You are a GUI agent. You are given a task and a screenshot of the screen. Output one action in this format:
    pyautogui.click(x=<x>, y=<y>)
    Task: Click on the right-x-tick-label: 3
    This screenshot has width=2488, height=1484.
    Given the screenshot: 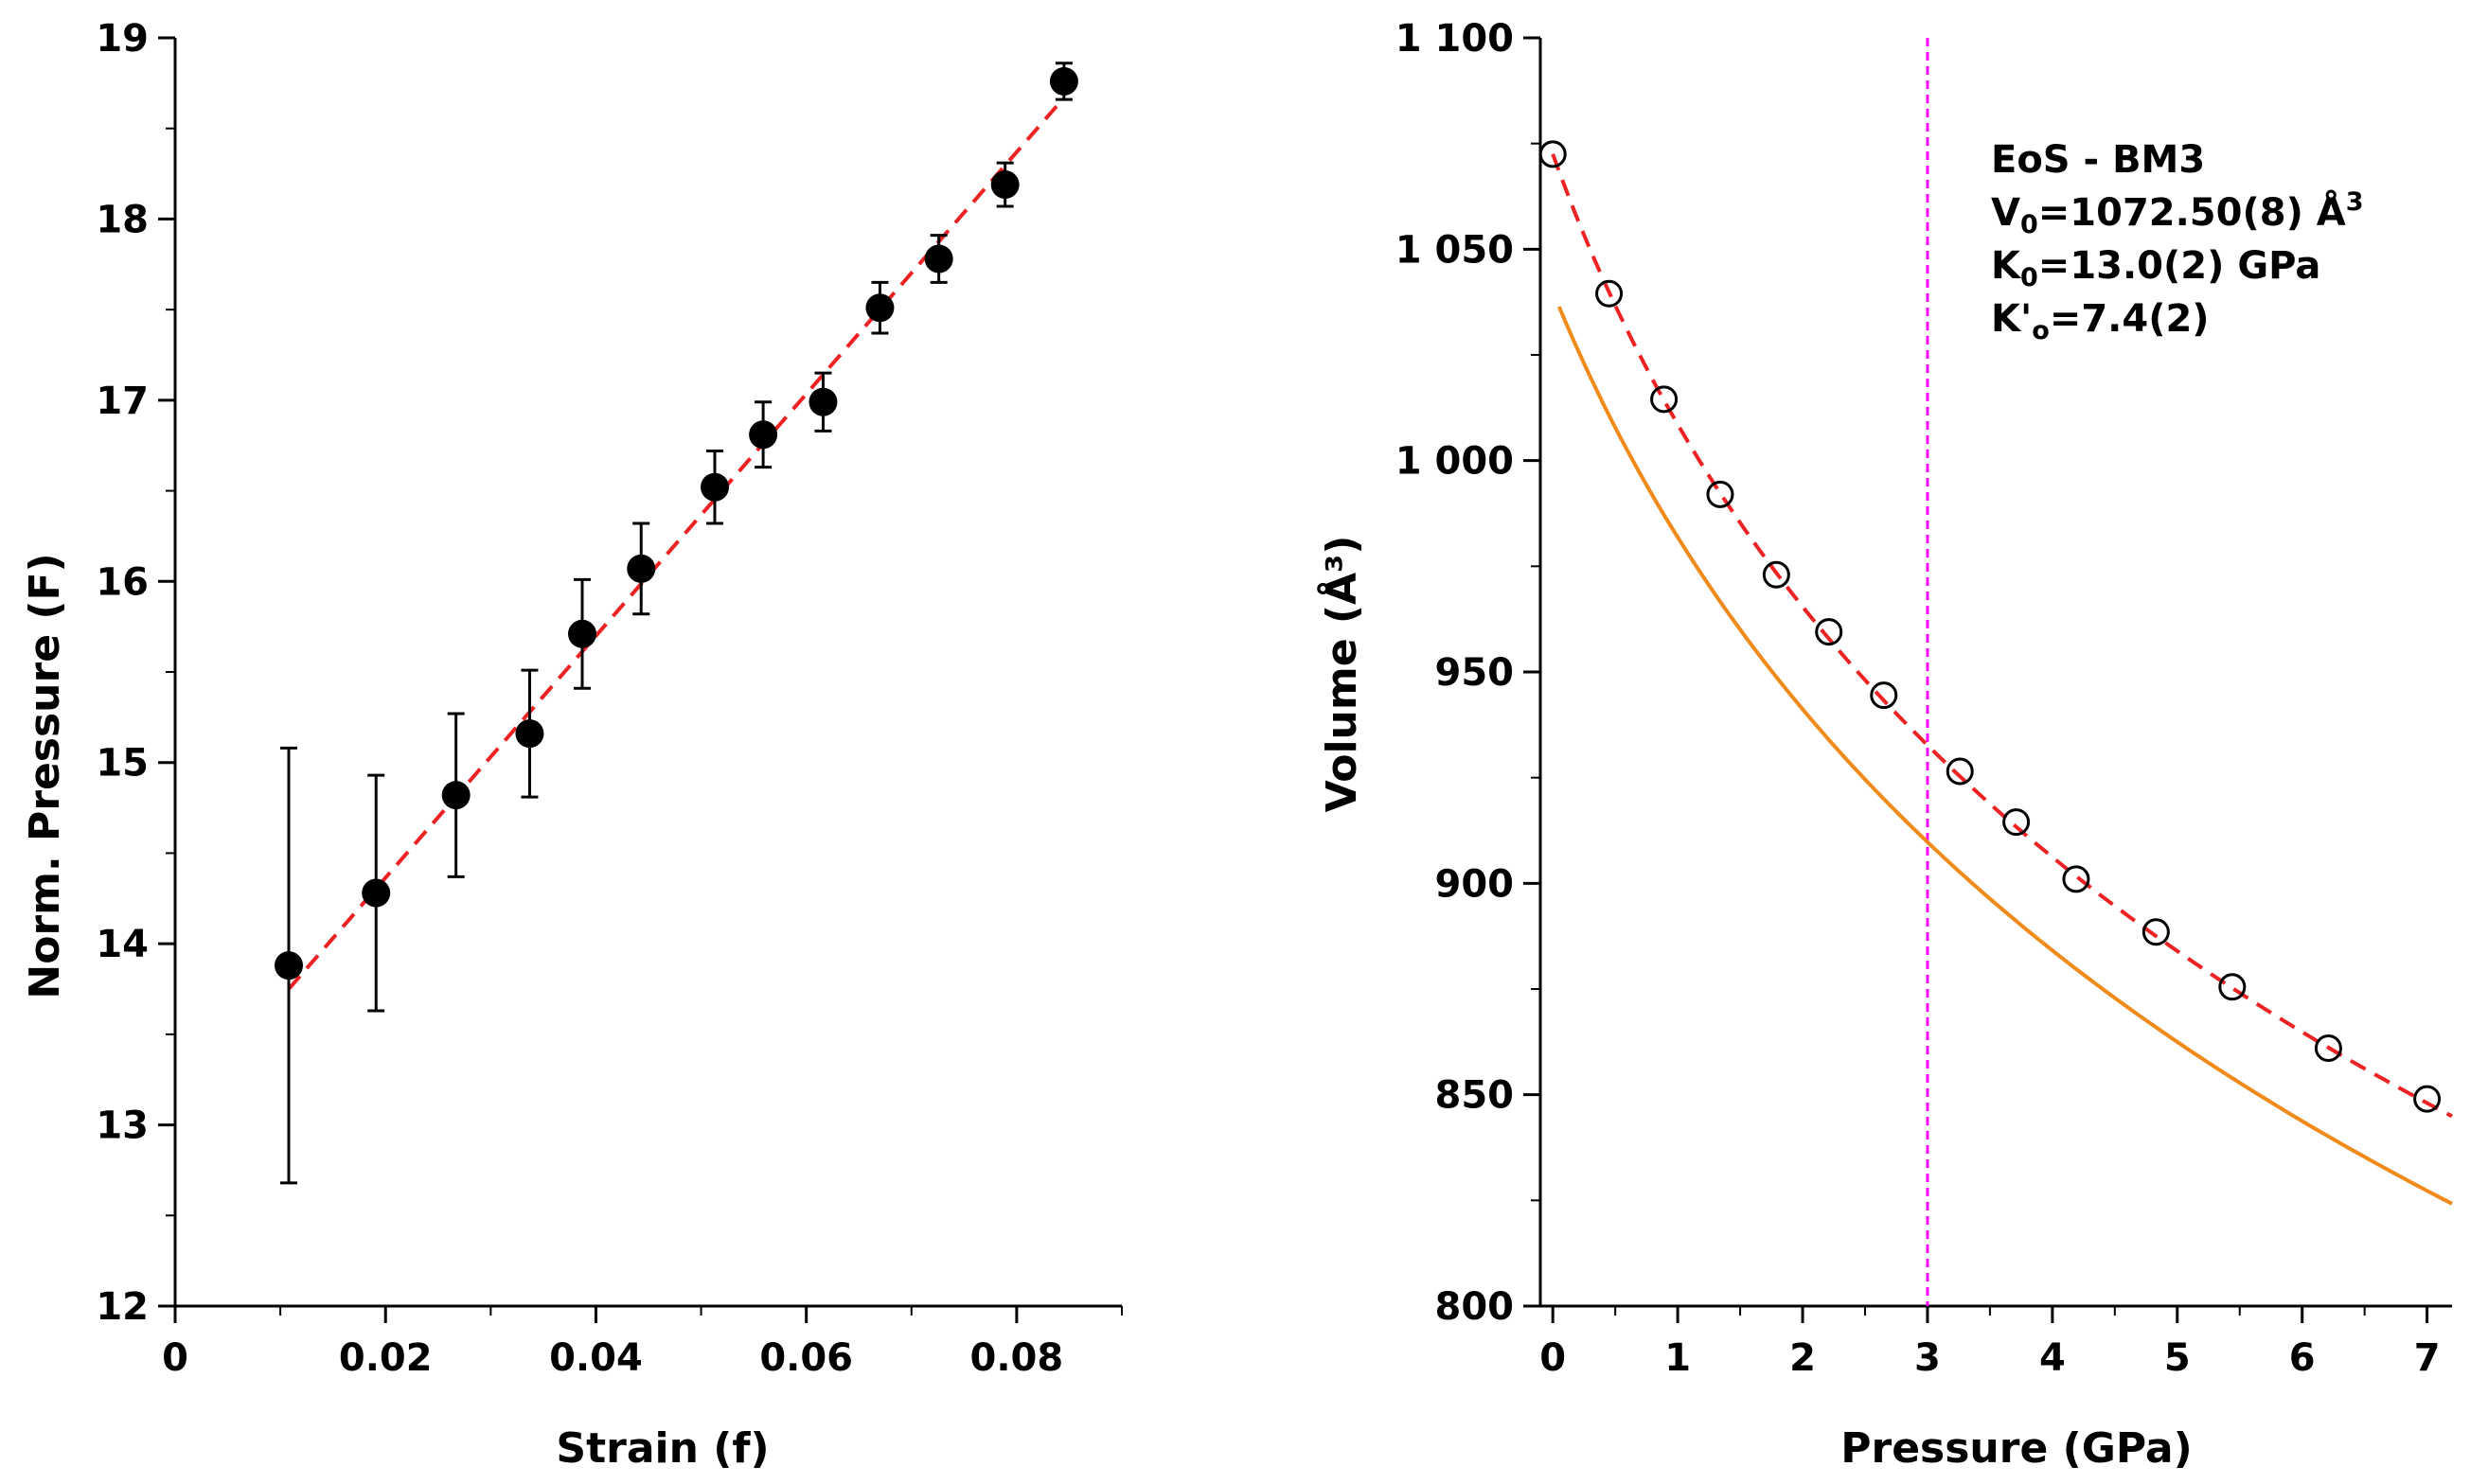 What is the action you would take?
    pyautogui.click(x=1927, y=1358)
    